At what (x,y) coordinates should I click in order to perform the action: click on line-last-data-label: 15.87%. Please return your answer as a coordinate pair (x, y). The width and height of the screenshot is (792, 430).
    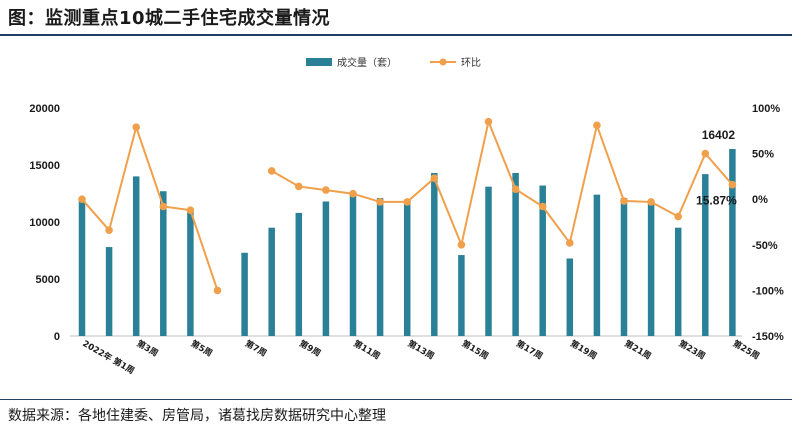
    Looking at the image, I should click on (716, 201).